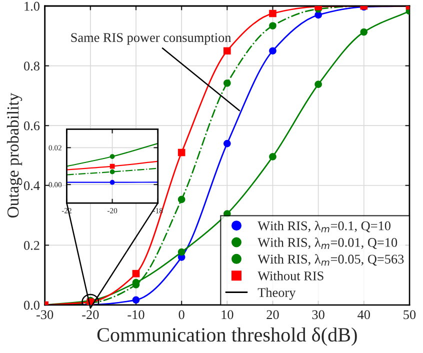  What do you see at coordinates (32, 185) in the screenshot?
I see `y-tick-label: 0.4` at bounding box center [32, 185].